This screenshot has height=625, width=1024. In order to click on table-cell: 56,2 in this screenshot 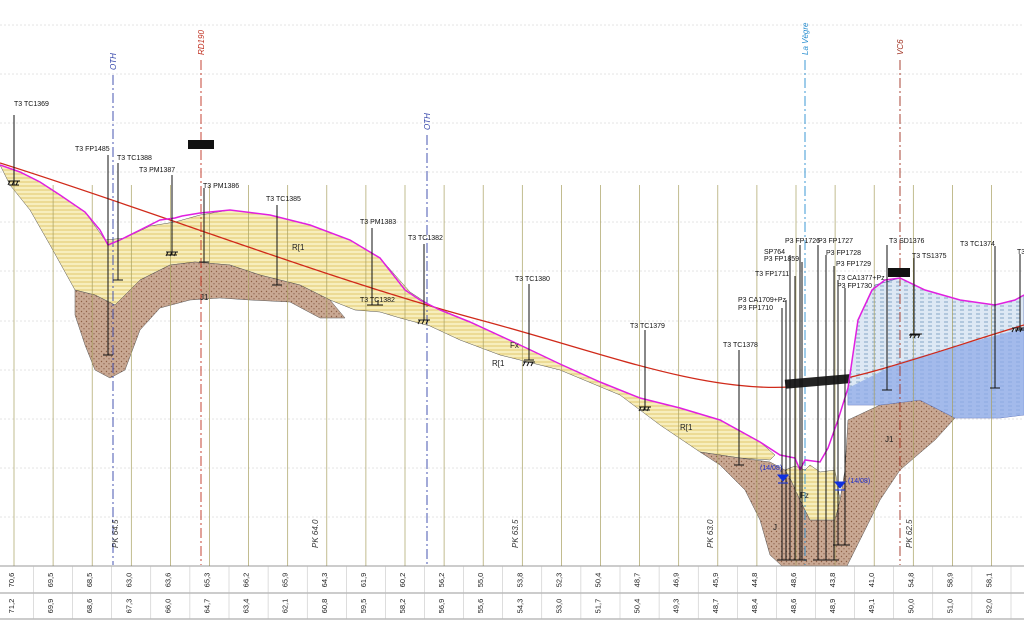, I will do `click(441, 580)`.